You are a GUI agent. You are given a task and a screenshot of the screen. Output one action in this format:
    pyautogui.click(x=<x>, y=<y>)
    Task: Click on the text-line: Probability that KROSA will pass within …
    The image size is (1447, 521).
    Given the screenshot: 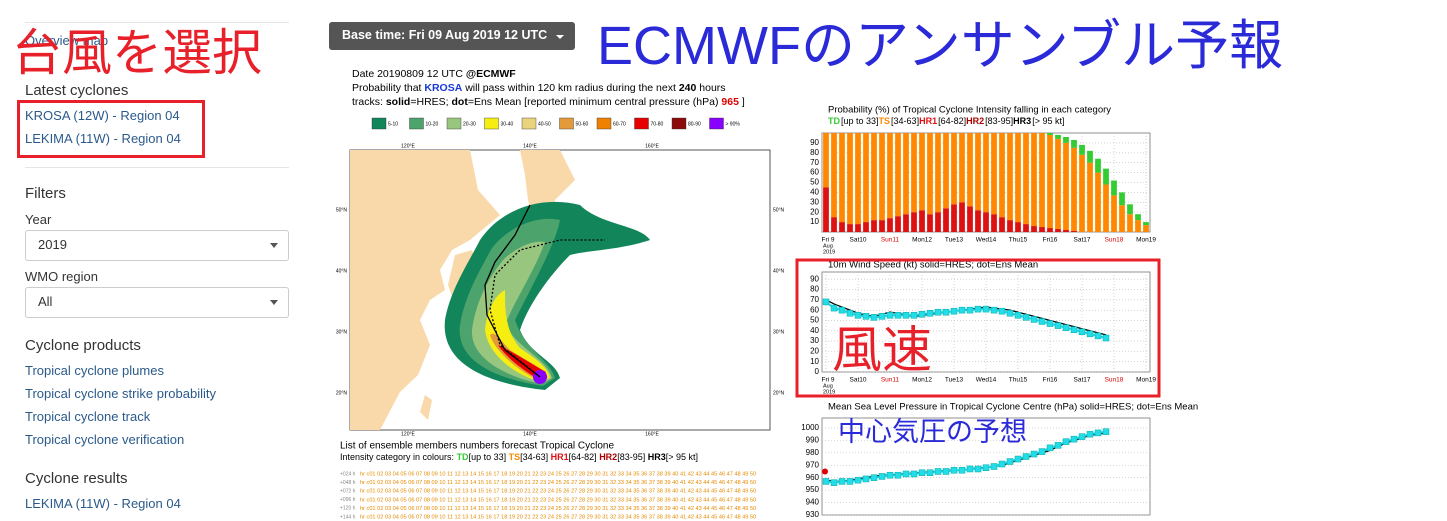 What is the action you would take?
    pyautogui.click(x=539, y=88)
    